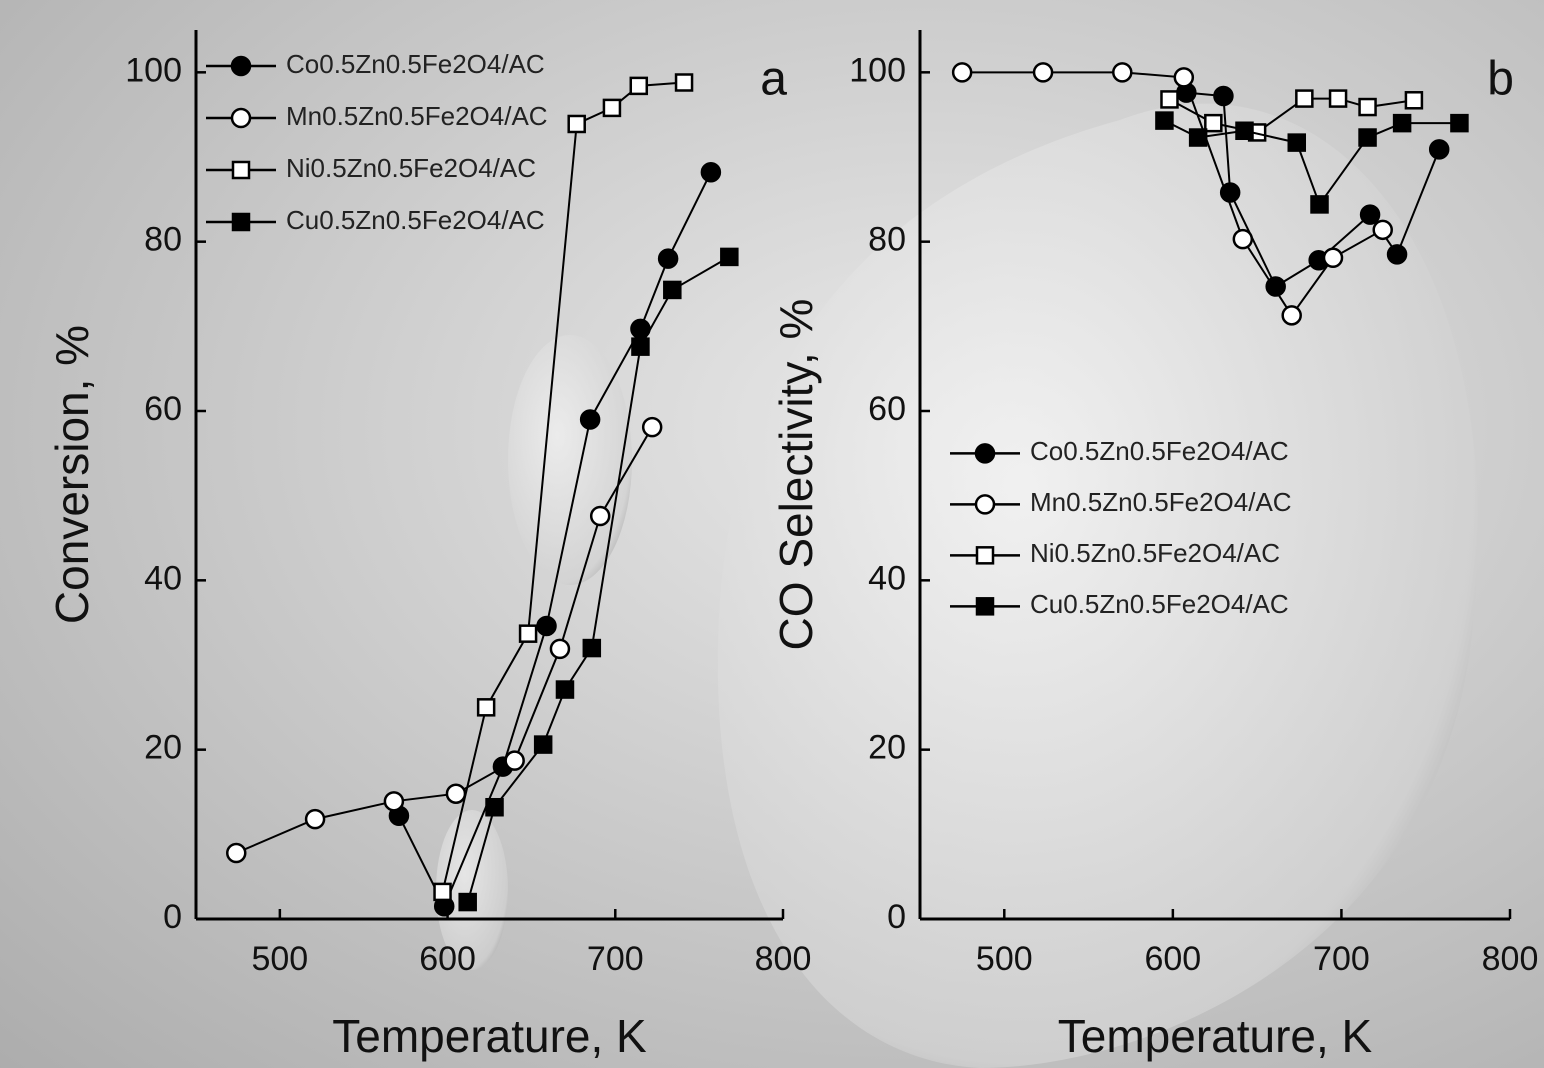 The width and height of the screenshot is (1544, 1068). I want to click on y-tick-label: 80, so click(163, 240).